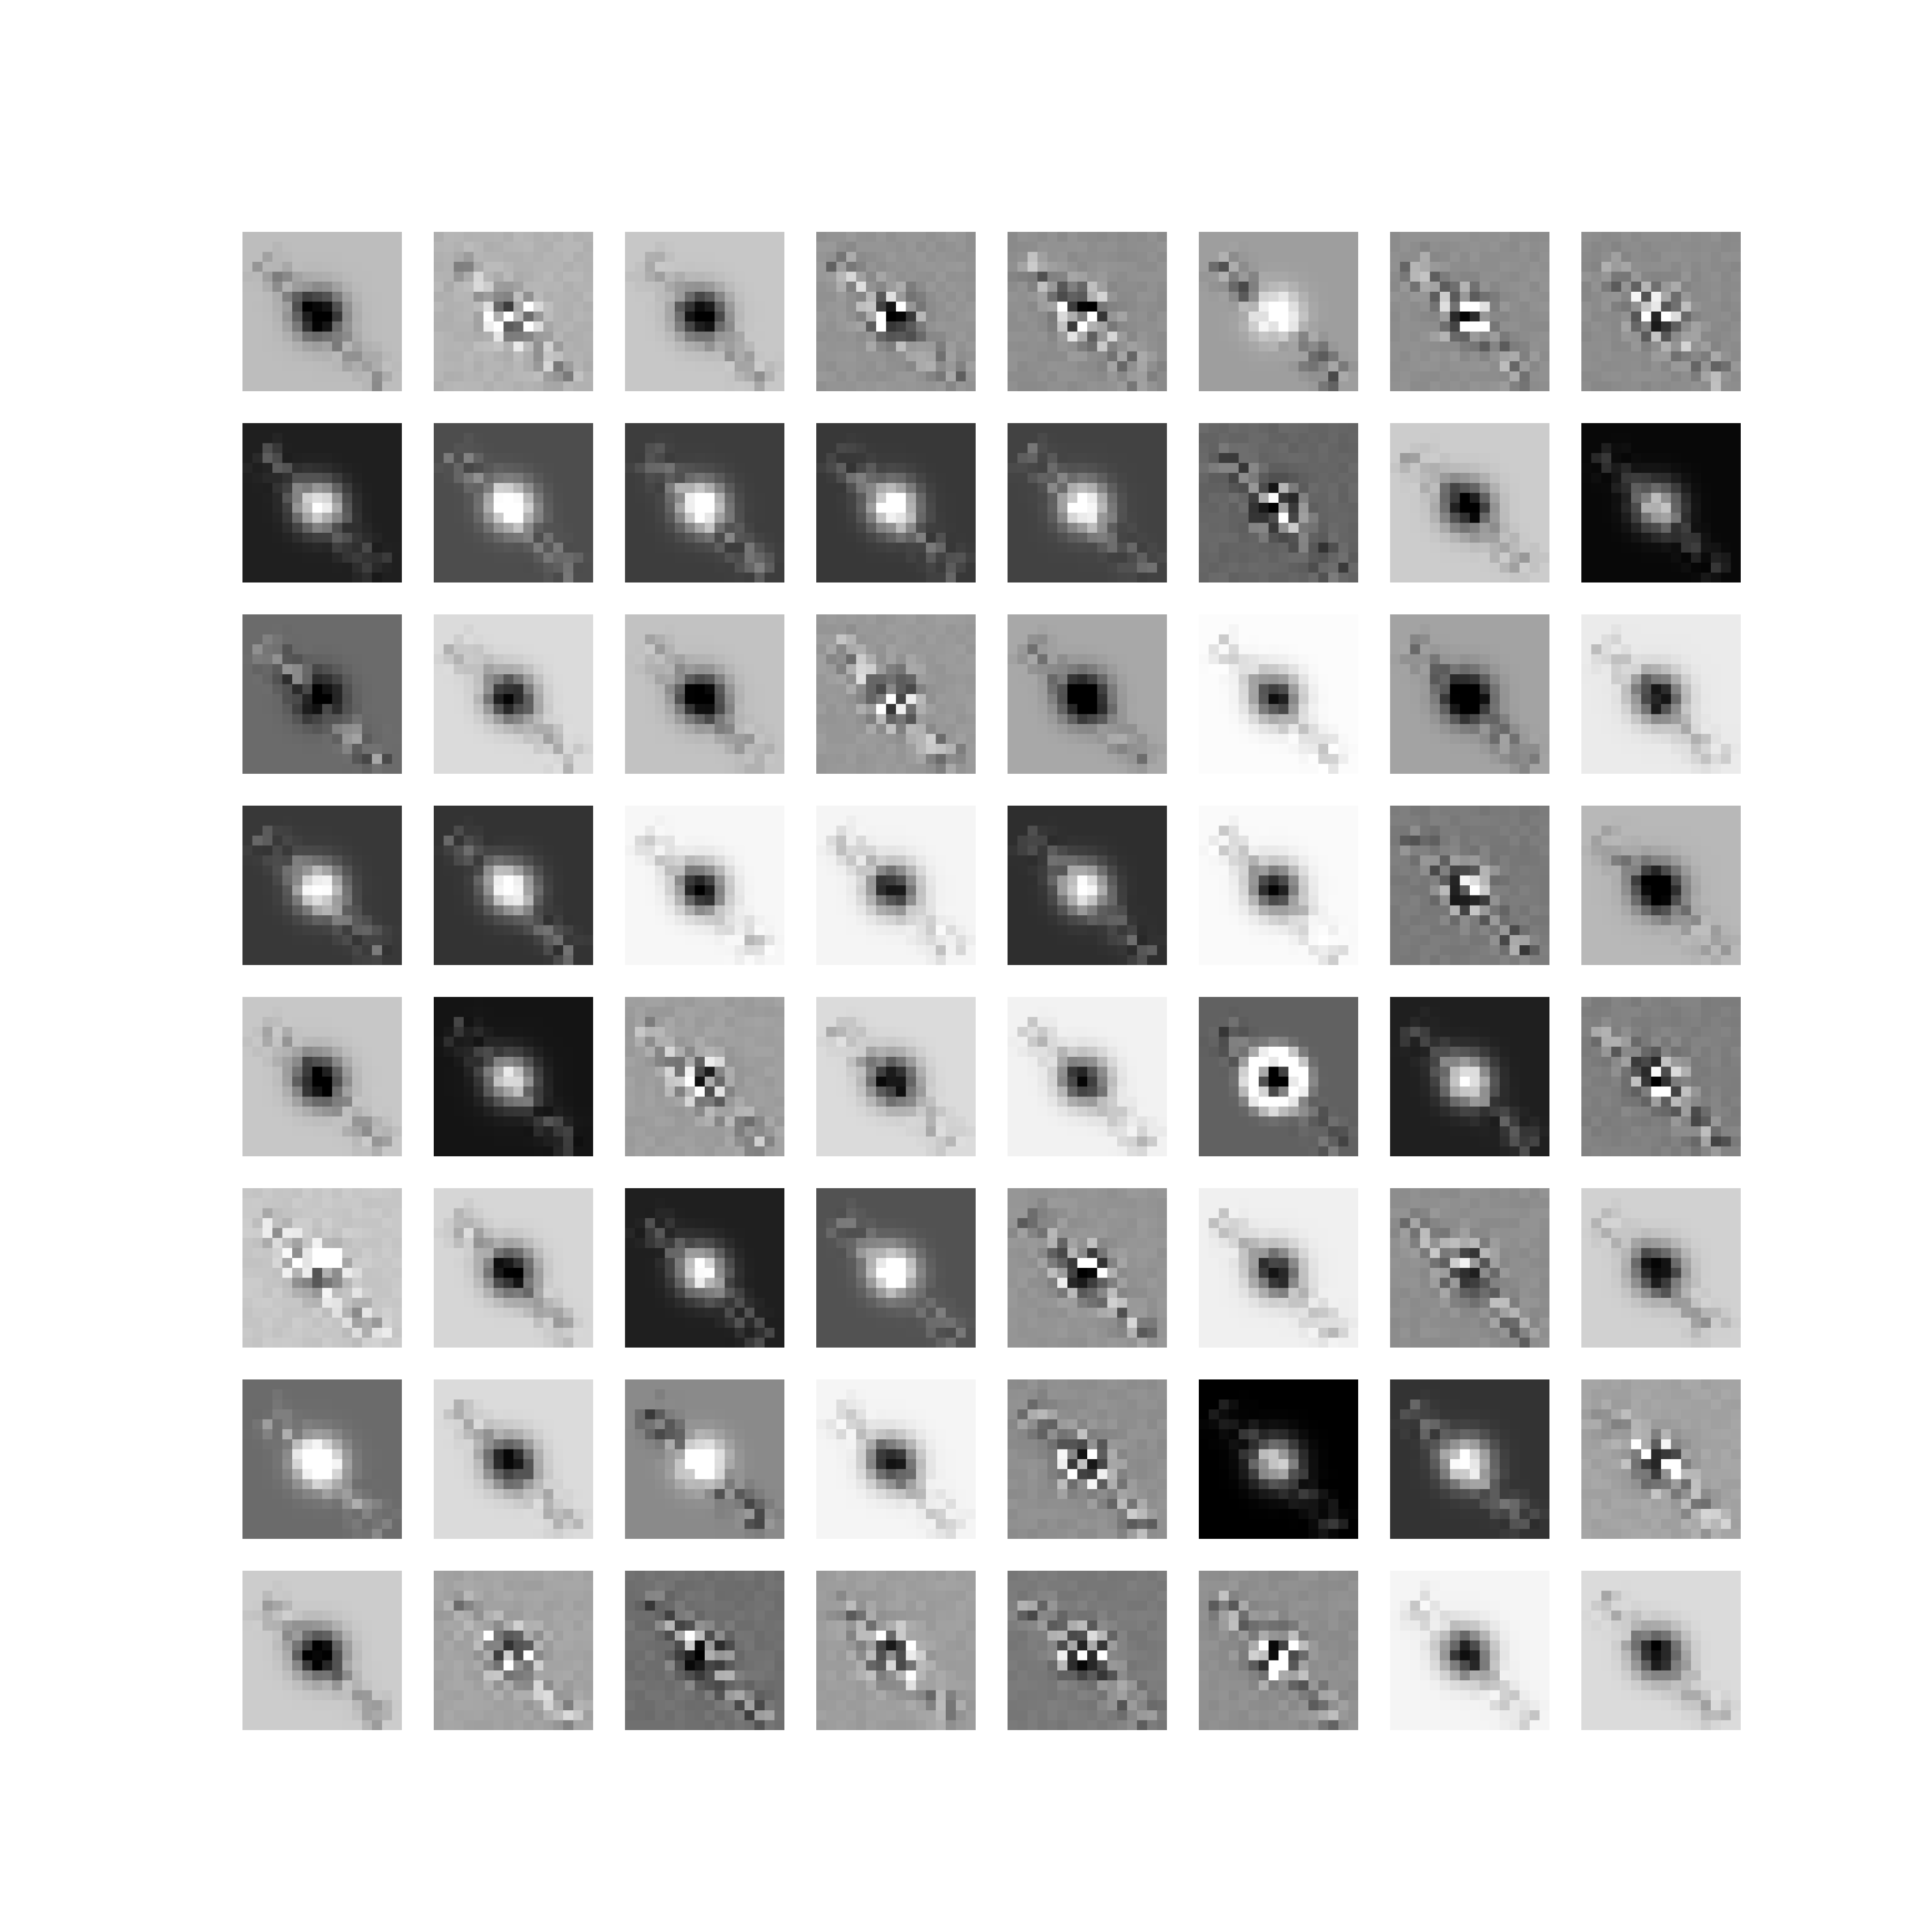  Describe the element at coordinates (1661, 311) in the screenshot. I see `filter-tile-r1-c8` at that location.